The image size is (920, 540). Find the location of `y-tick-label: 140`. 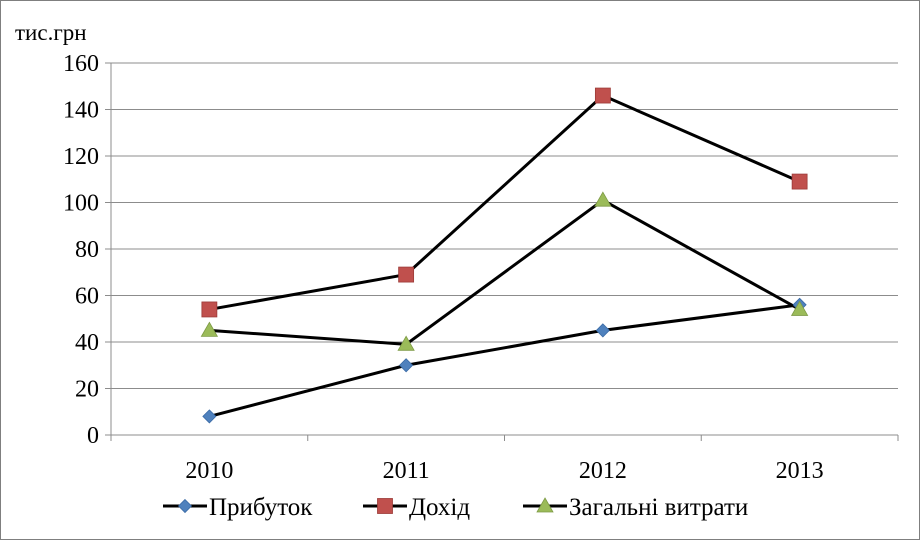

y-tick-label: 140 is located at coordinates (81, 111).